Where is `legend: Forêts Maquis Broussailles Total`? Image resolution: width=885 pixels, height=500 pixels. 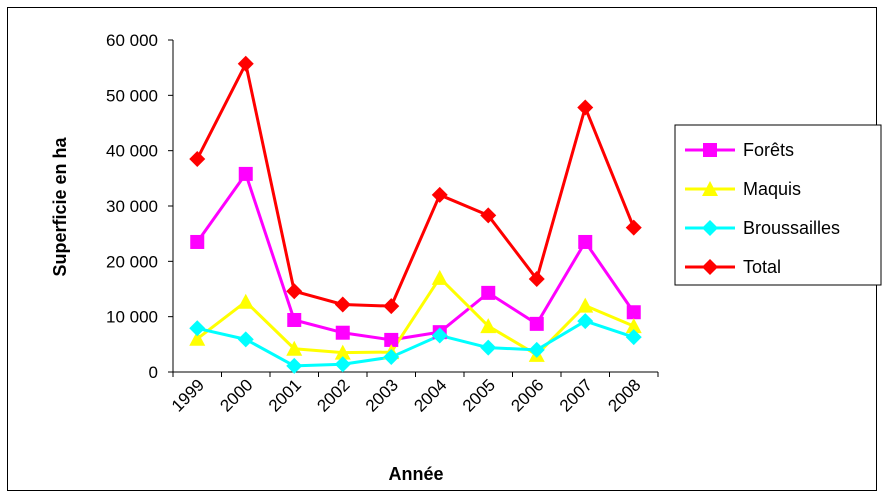 legend: Forêts Maquis Broussailles Total is located at coordinates (778, 205).